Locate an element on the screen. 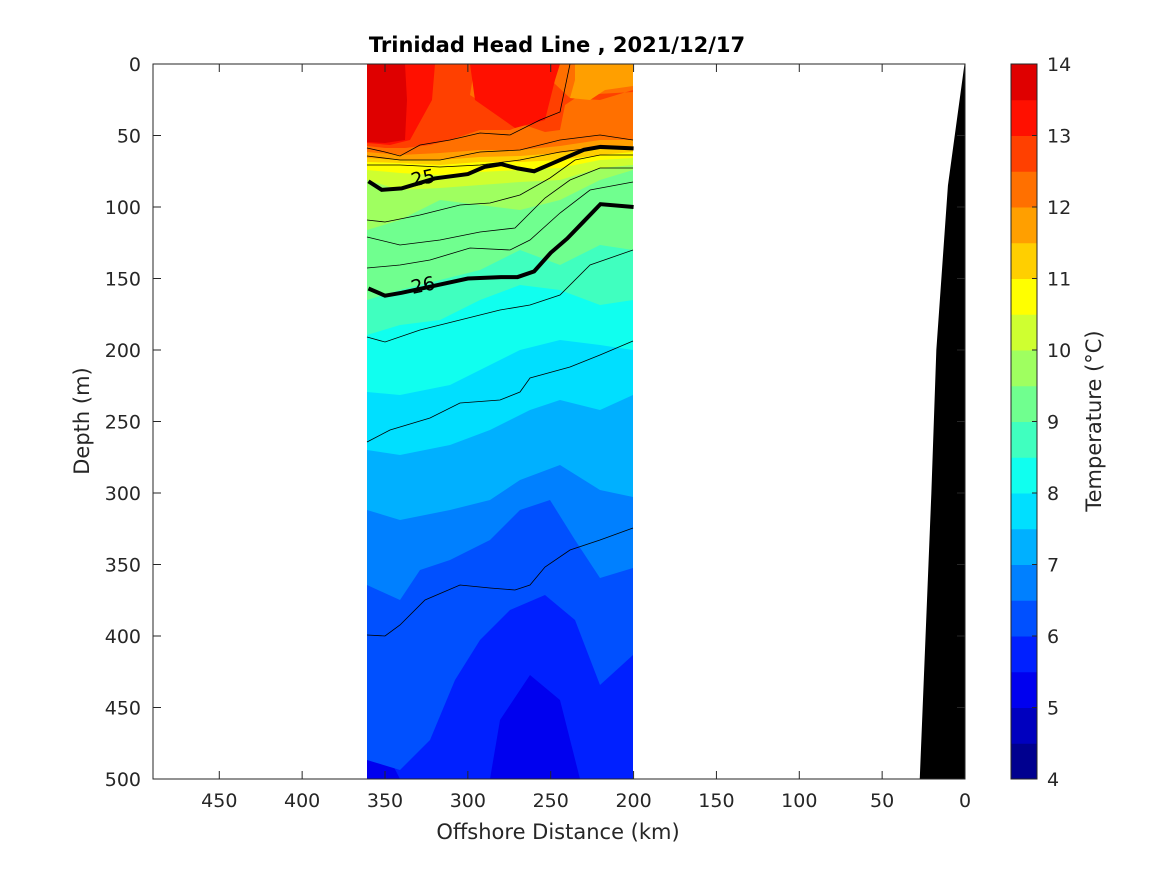 Image resolution: width=1167 pixels, height=875 pixels. colorbar-tick-label: 10 is located at coordinates (1059, 351).